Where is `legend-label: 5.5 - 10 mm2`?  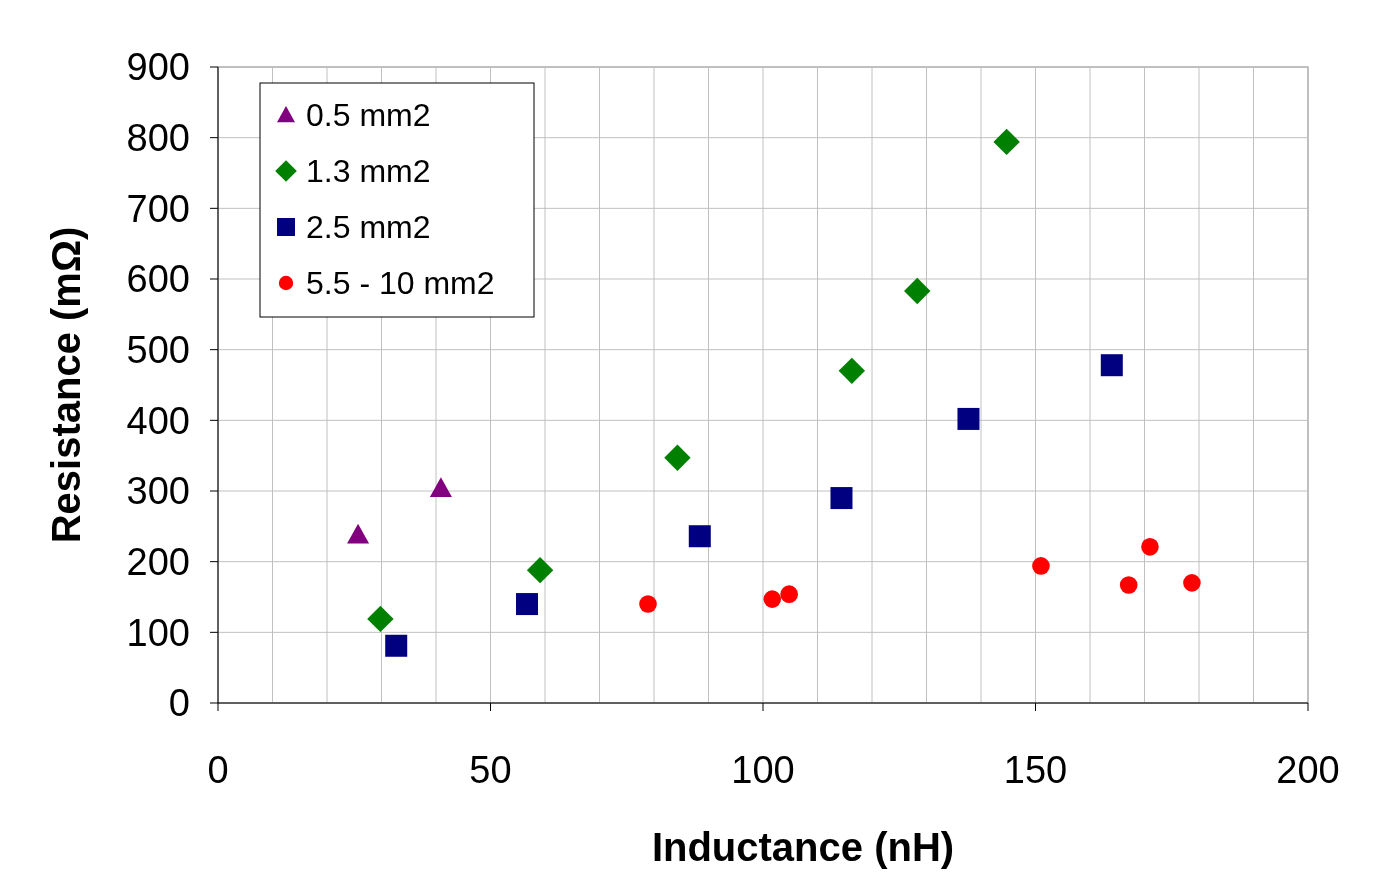
legend-label: 5.5 - 10 mm2 is located at coordinates (400, 283).